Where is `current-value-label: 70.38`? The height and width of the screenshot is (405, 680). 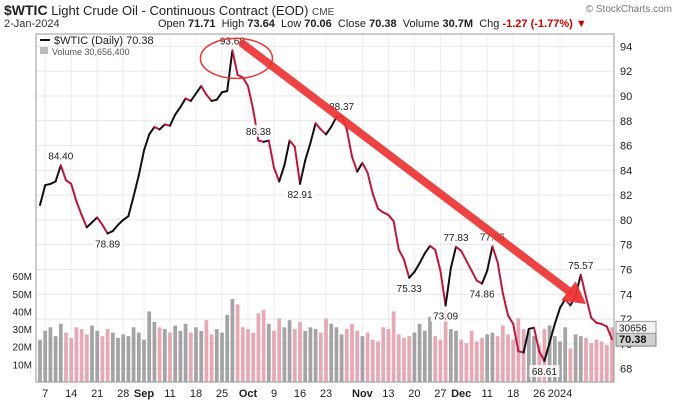
current-value-label: 70.38 is located at coordinates (633, 340).